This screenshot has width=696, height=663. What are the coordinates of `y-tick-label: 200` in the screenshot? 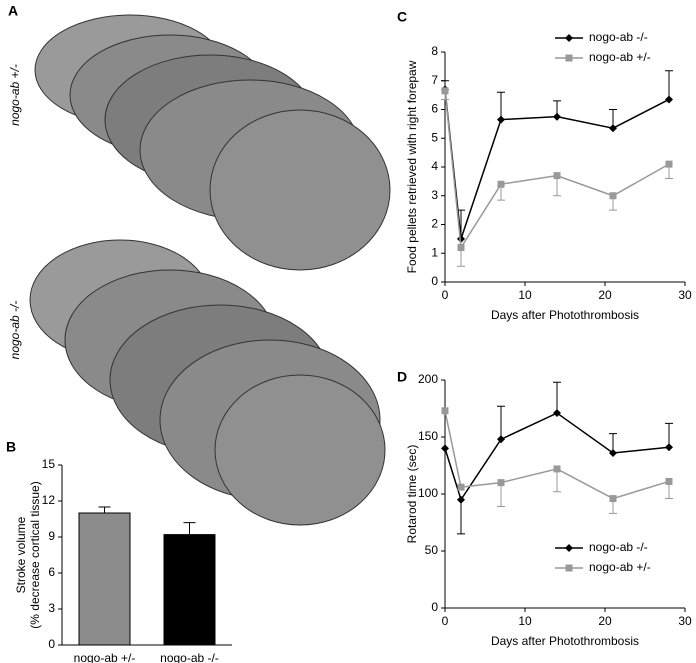 It's located at (428, 379).